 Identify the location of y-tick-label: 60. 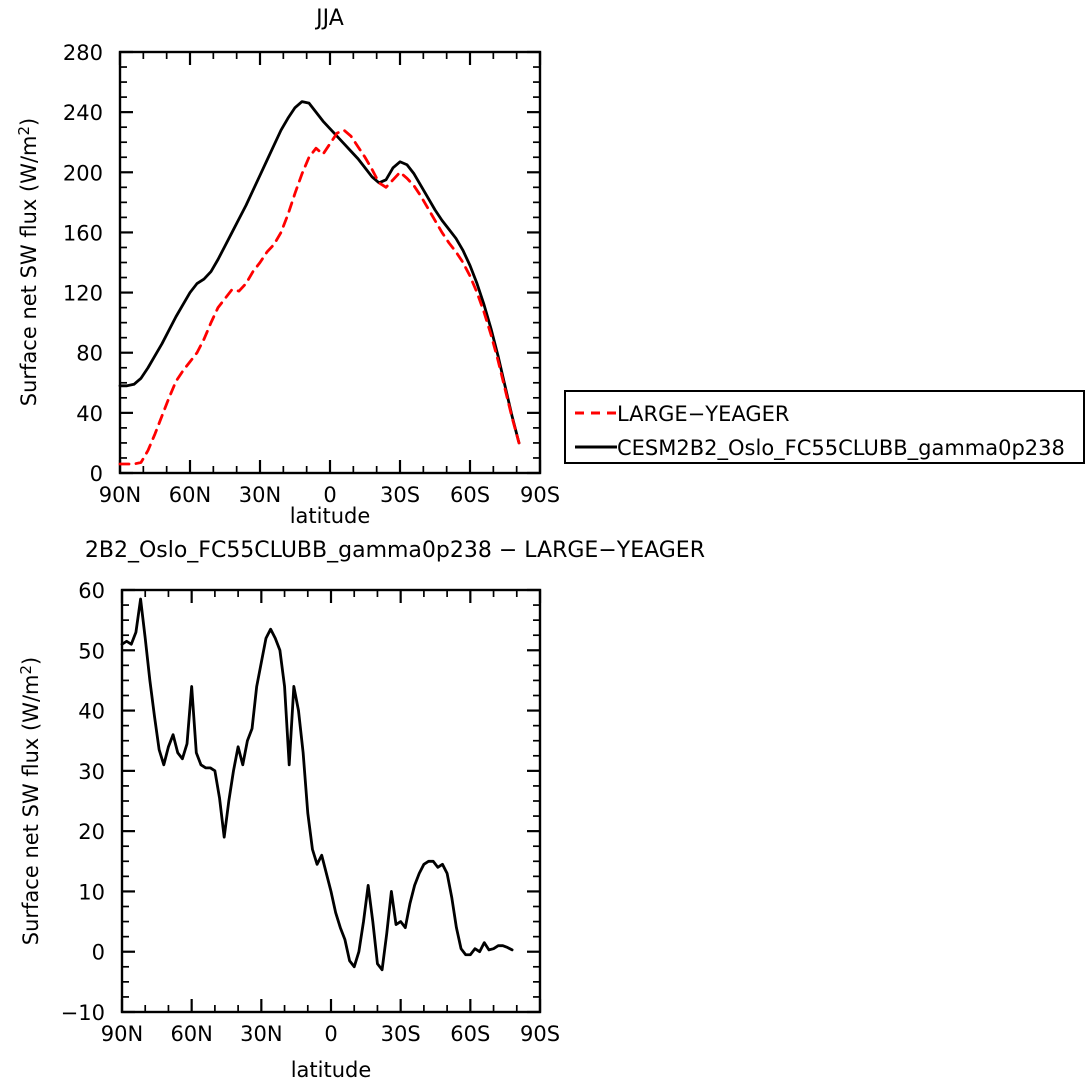
(91, 591).